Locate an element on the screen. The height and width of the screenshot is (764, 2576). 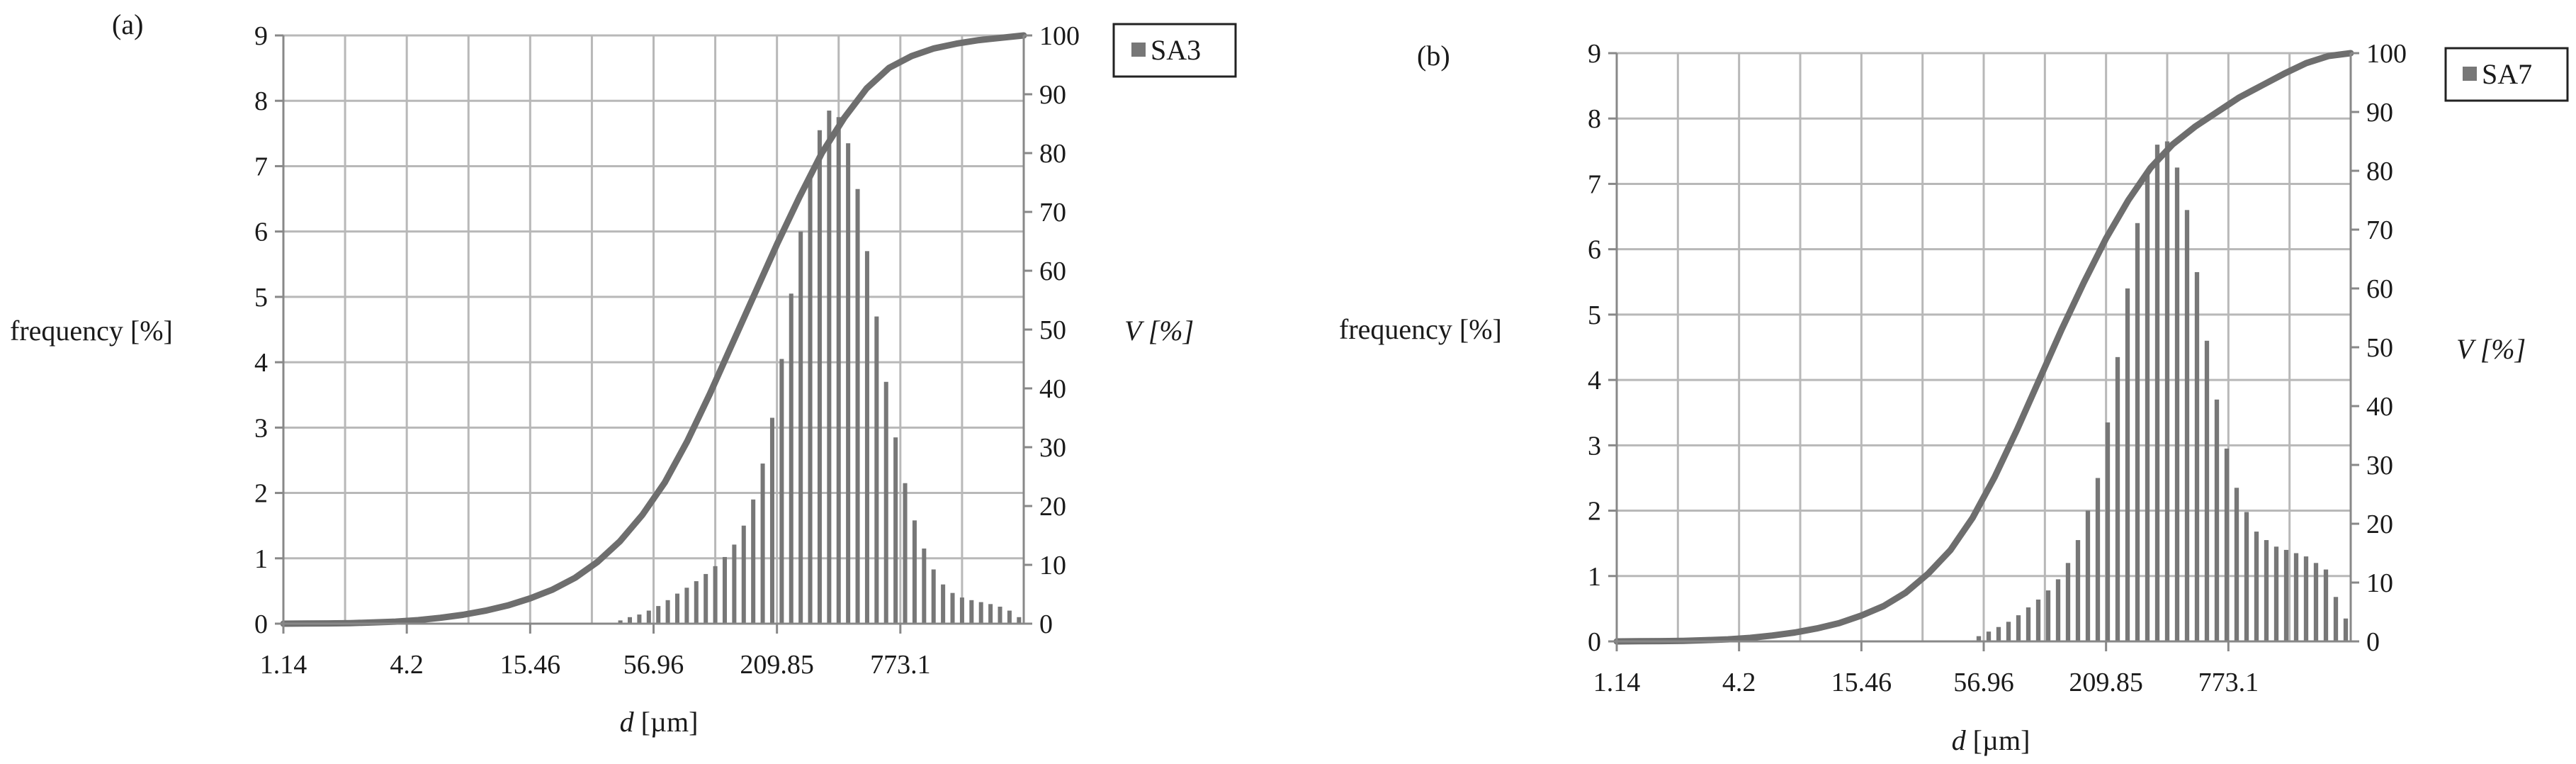
x-tick-label: 773.1 is located at coordinates (2228, 682).